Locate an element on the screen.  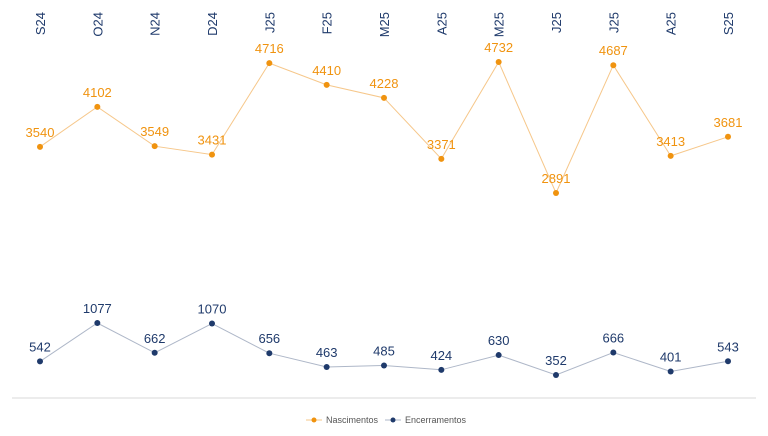
data-label: 3549 is located at coordinates (154, 131).